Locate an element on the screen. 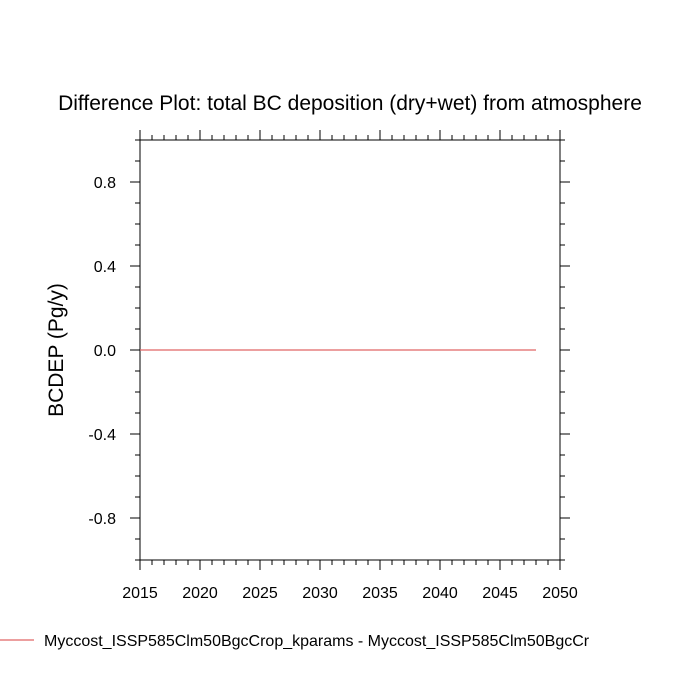  y-tick-labels: -0.8 -0.4 0.0 0.4 0.8 is located at coordinates (102, 351).